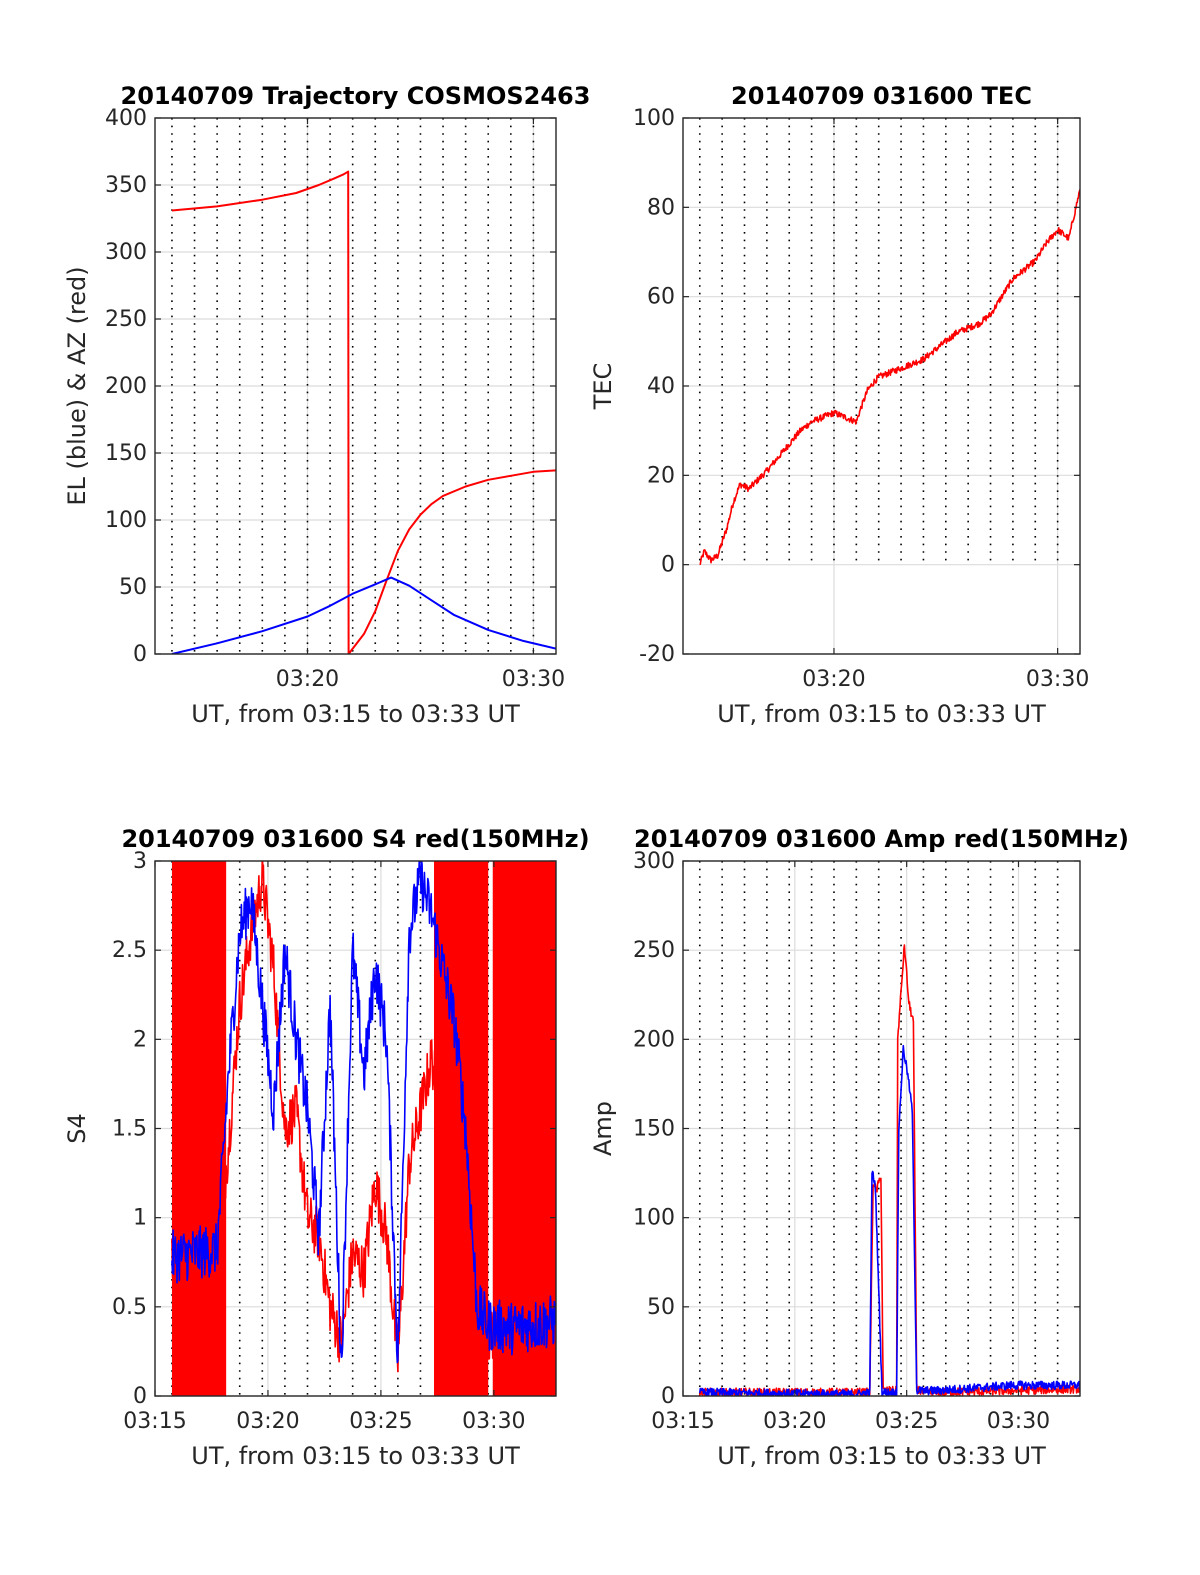  Describe the element at coordinates (661, 386) in the screenshot. I see `y-tick-label: 40` at that location.